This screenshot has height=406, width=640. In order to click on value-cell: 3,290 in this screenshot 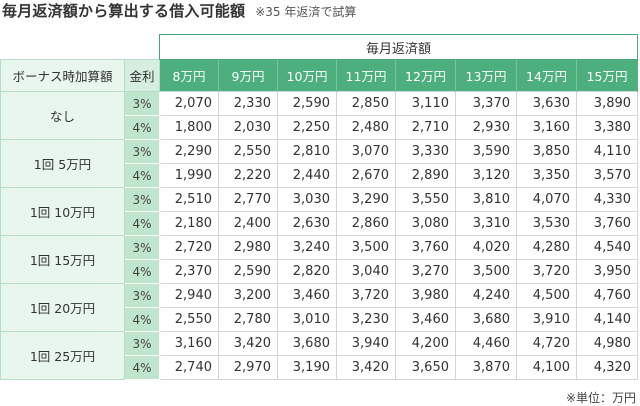, I will do `click(366, 199)`.